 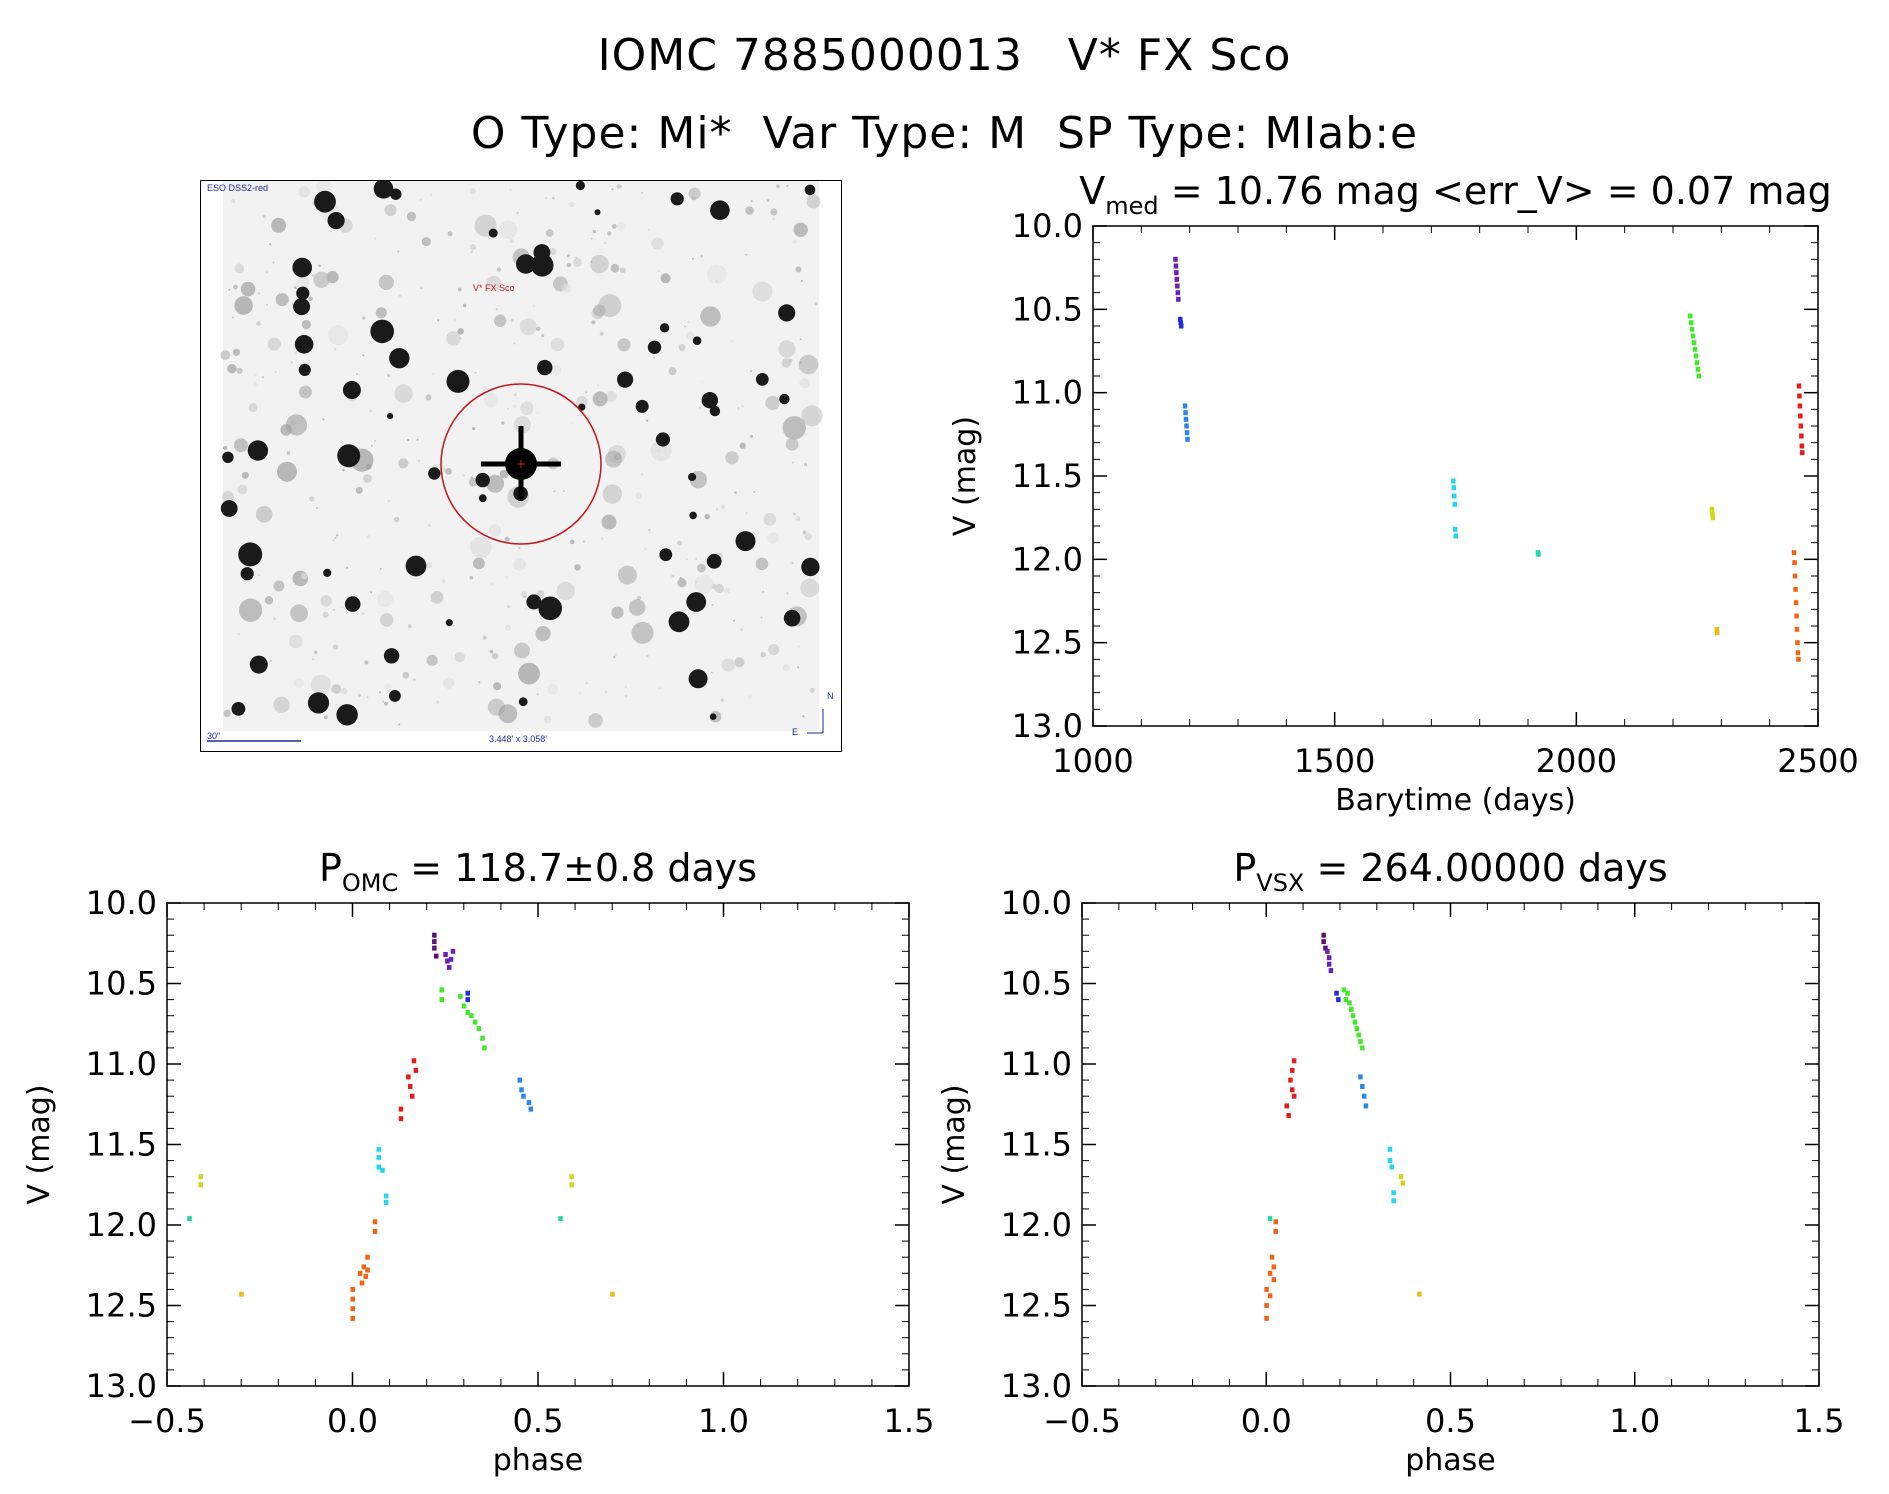 I want to click on y-tick-label: 12.5, so click(x=121, y=1306).